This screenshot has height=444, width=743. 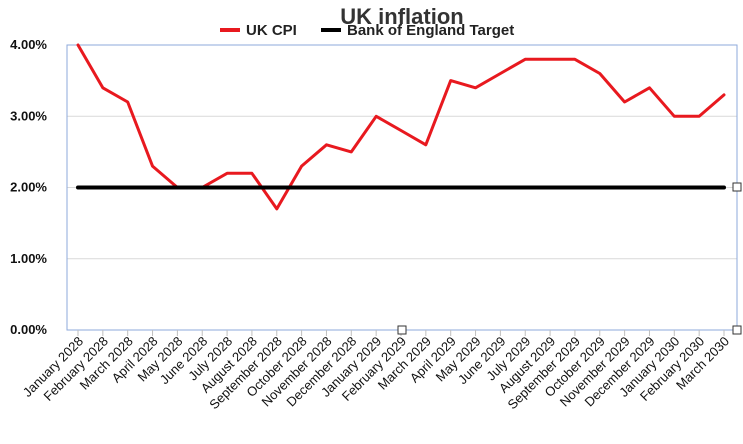 What do you see at coordinates (430, 30) in the screenshot?
I see `legend-label-boe-target: Bank of England Target` at bounding box center [430, 30].